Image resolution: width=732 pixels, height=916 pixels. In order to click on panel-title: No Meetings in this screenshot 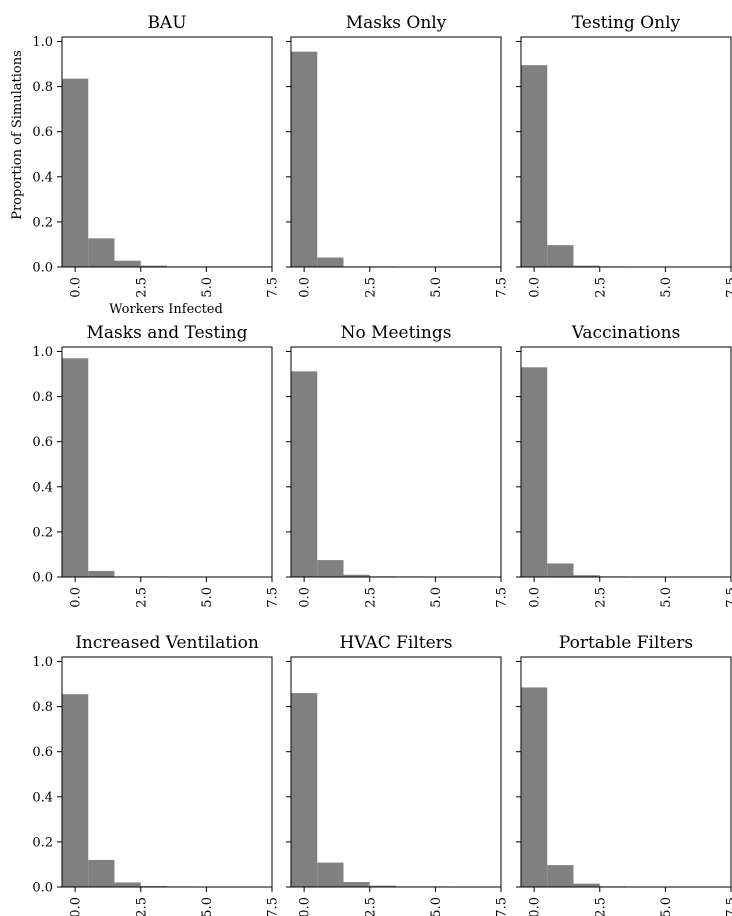, I will do `click(396, 333)`.